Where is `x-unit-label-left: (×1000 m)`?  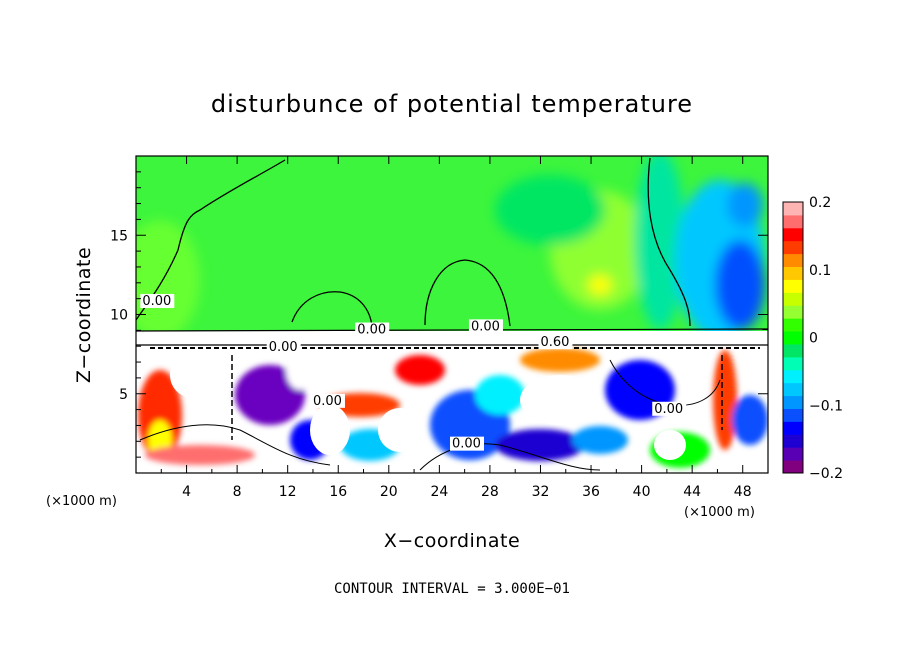
x-unit-label-left: (×1000 m) is located at coordinates (81, 501).